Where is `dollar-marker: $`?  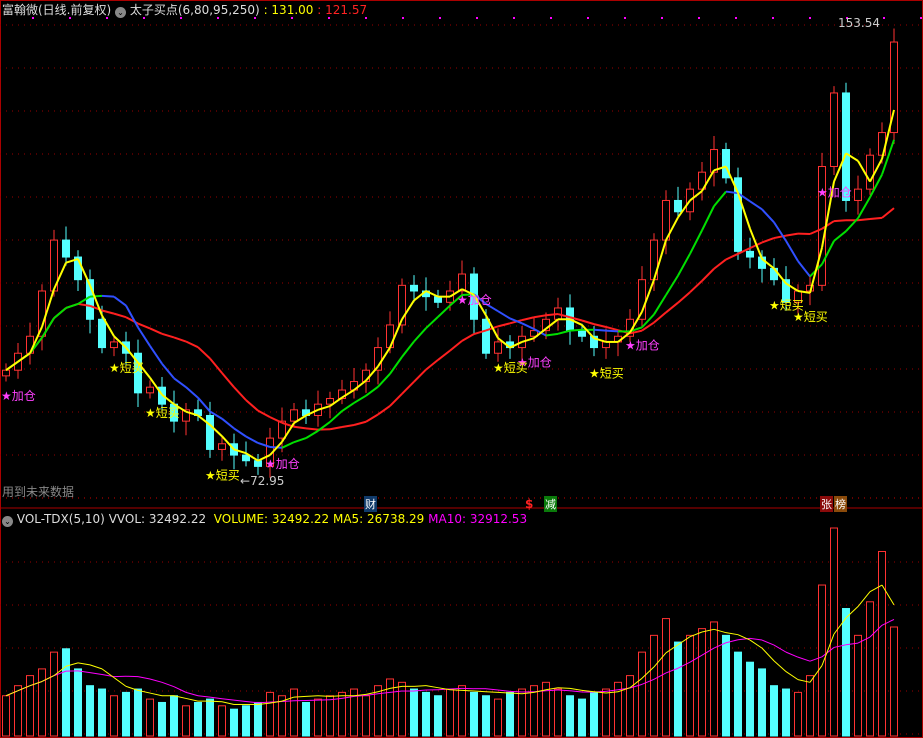 dollar-marker: $ is located at coordinates (529, 504).